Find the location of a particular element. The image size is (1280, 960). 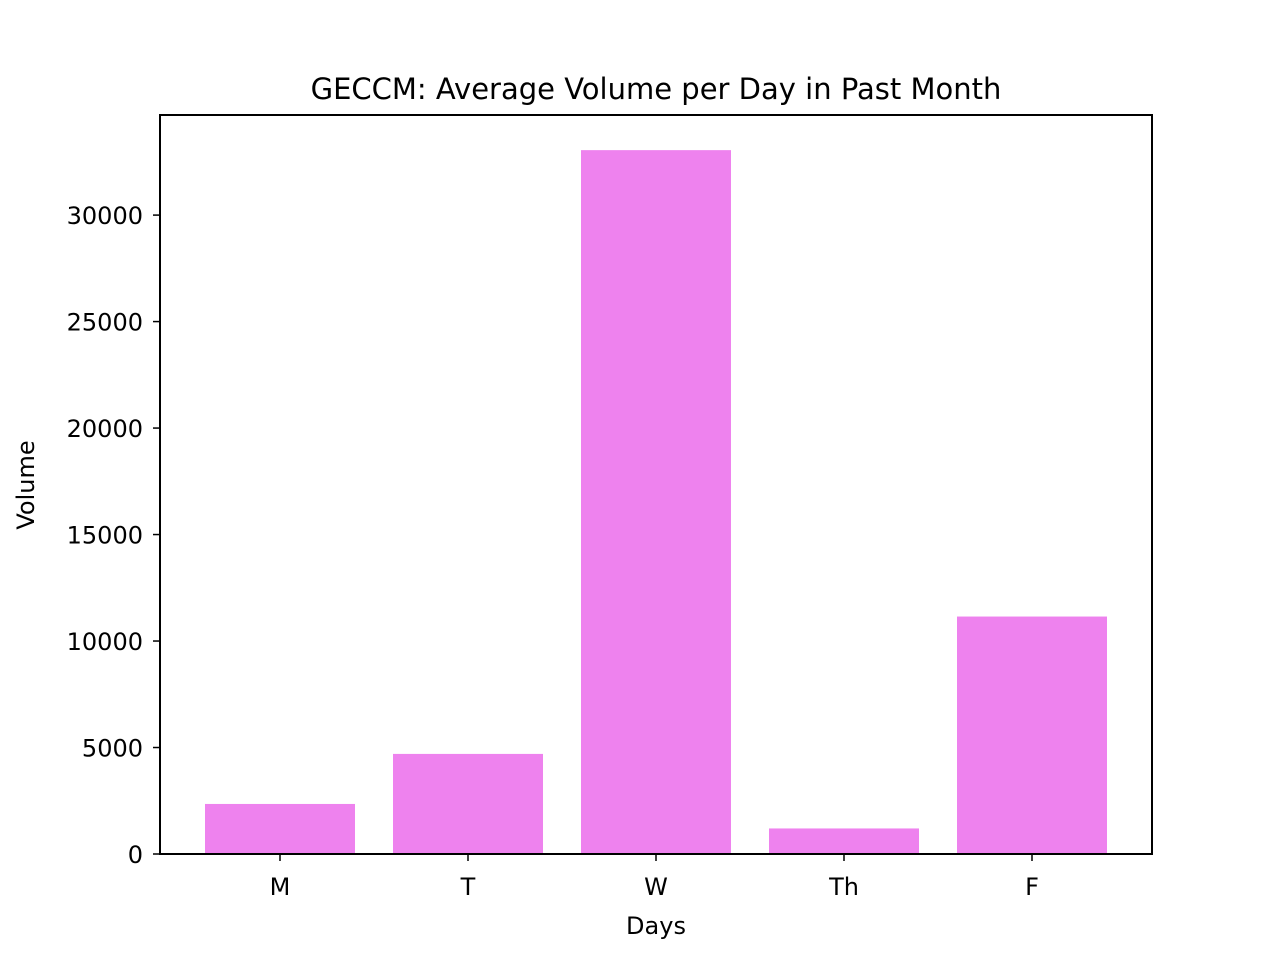

y-tick-label: 10000 is located at coordinates (105, 642).